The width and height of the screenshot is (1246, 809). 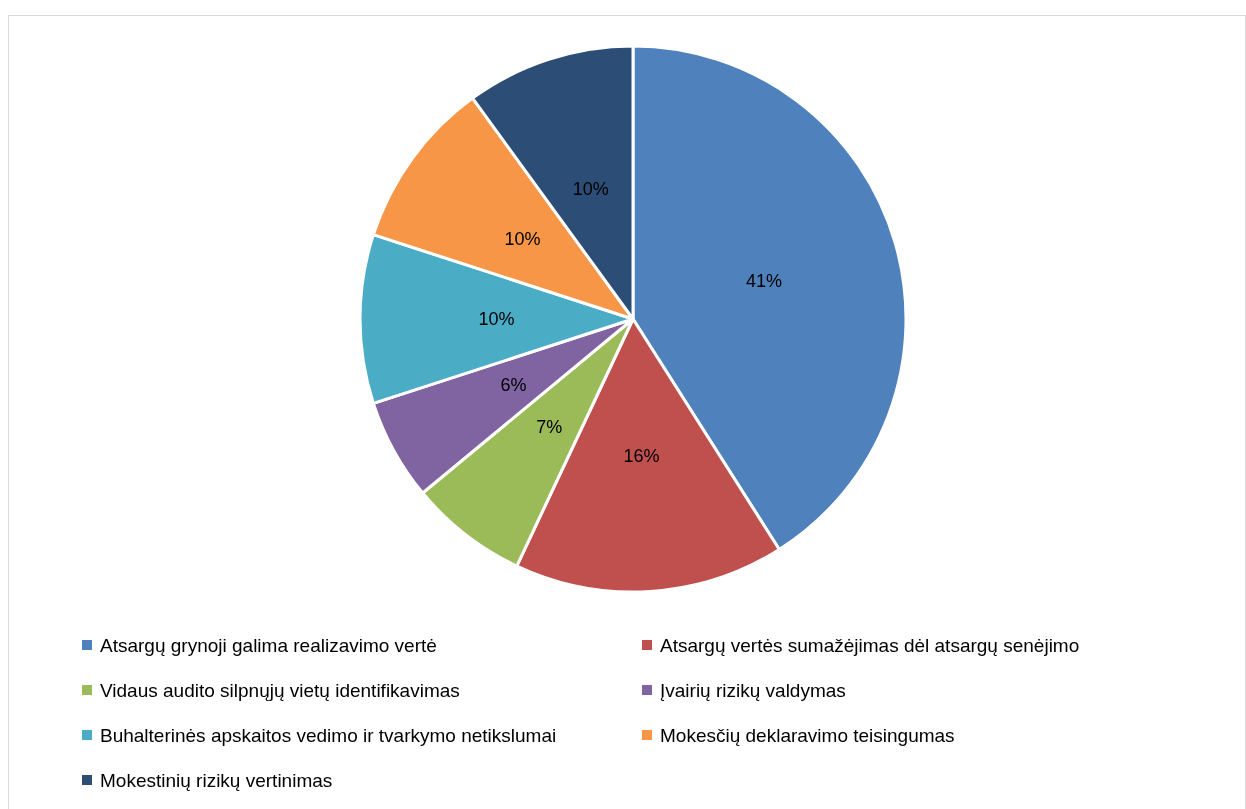 I want to click on legend-label: Mokesčių deklaravimo teisingumas, so click(x=807, y=735).